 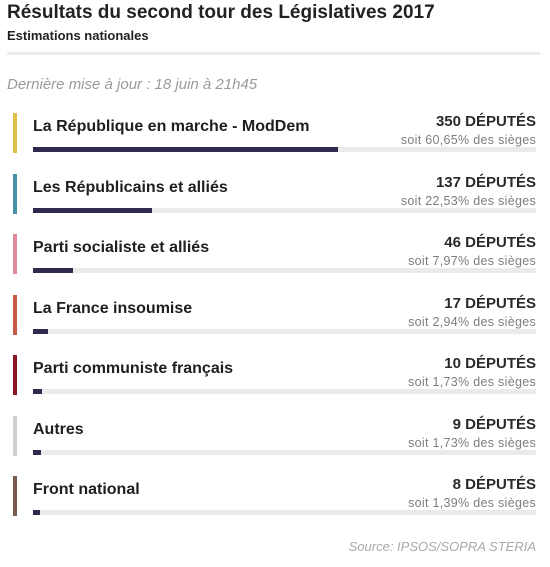 What do you see at coordinates (58, 429) in the screenshot?
I see `party-label: Autres` at bounding box center [58, 429].